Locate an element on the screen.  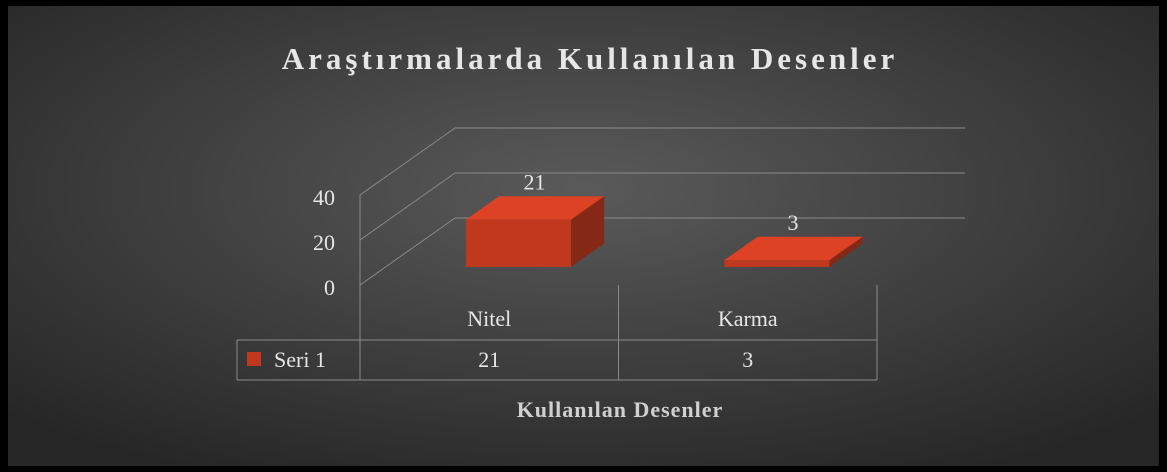
data-label: 3 is located at coordinates (793, 222).